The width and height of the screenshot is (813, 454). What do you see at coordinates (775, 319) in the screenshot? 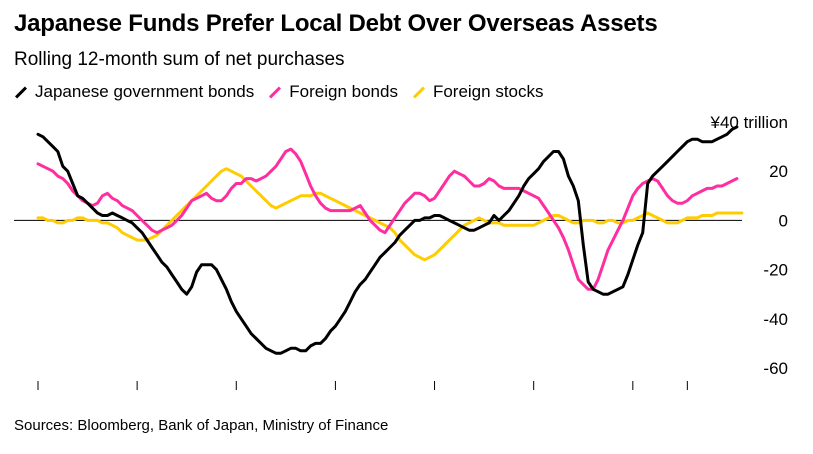
I see `y-tick-label: -40` at bounding box center [775, 319].